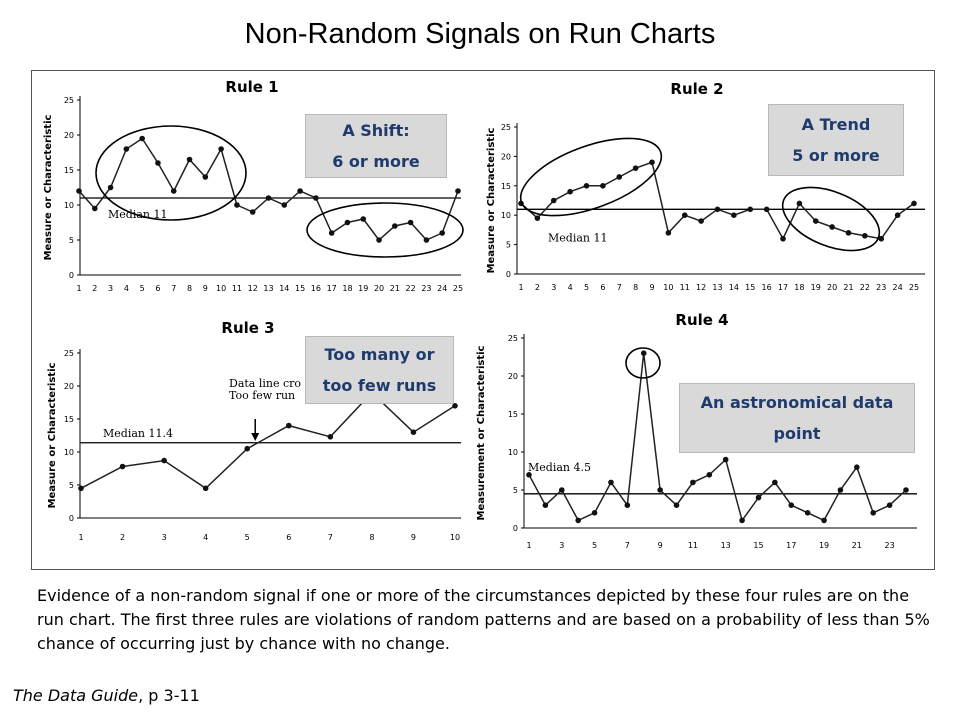 The height and width of the screenshot is (720, 960). I want to click on rule4-y-tick-label: 0, so click(515, 528).